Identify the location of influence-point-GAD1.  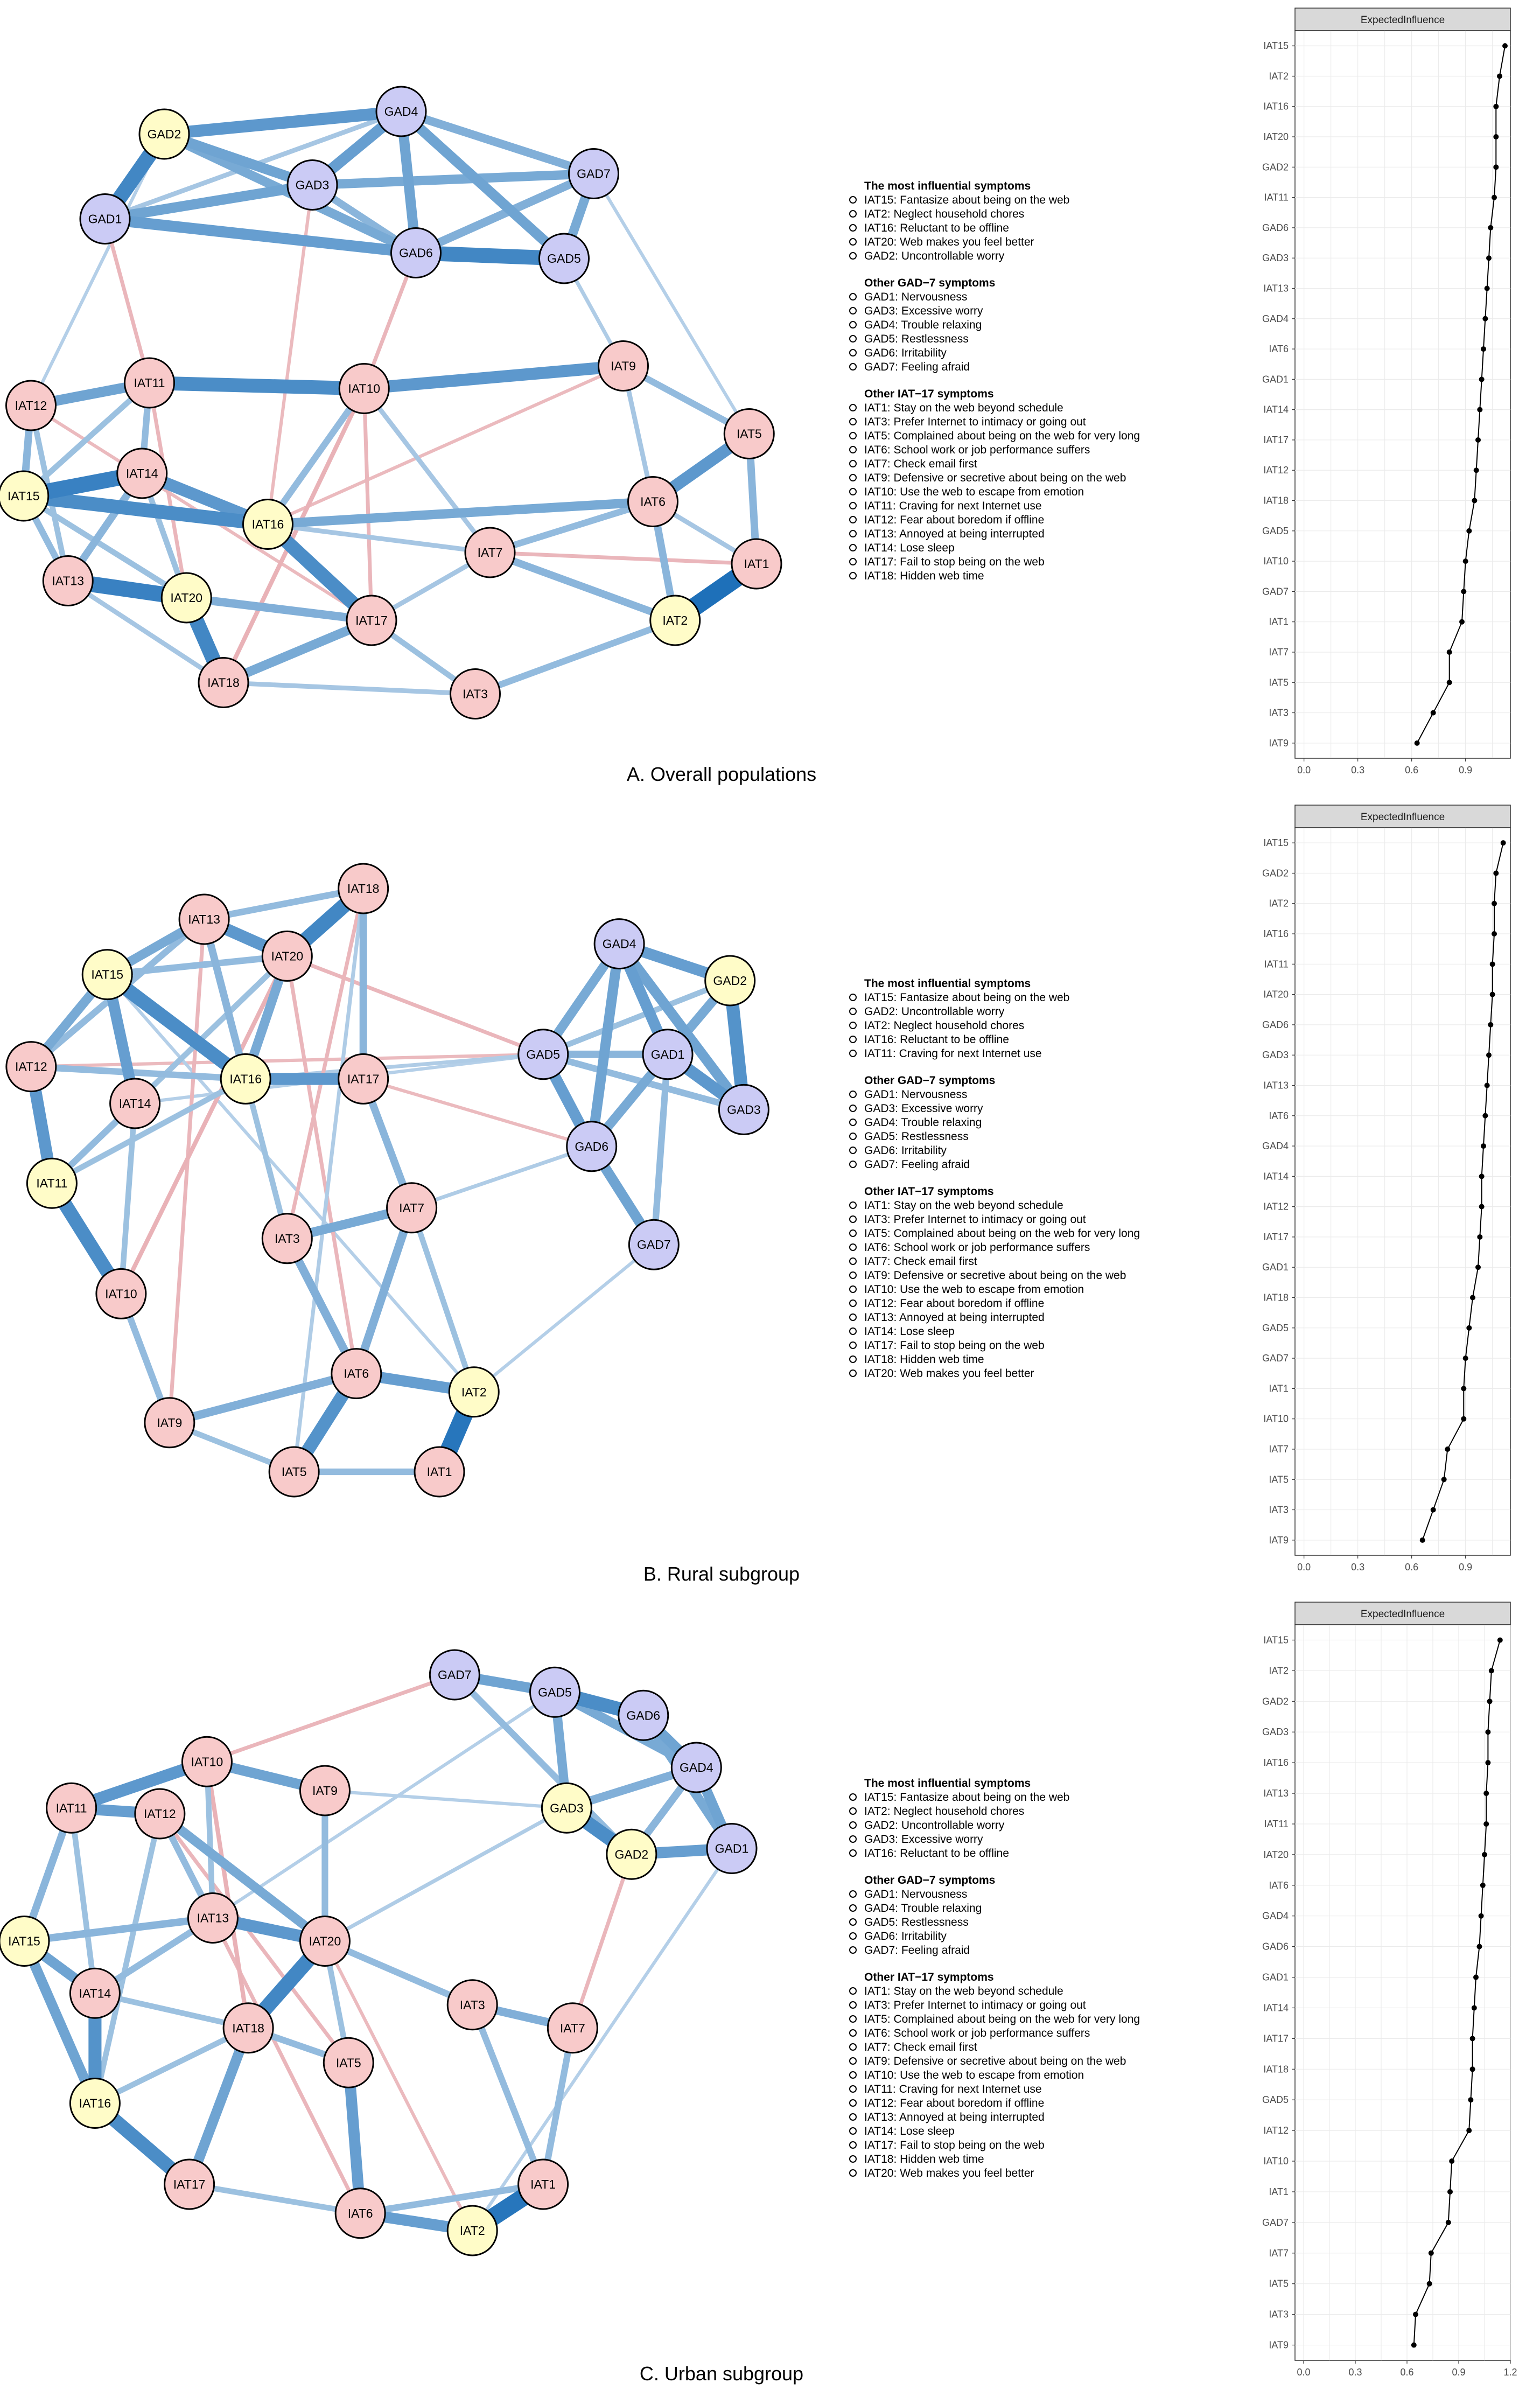
(1478, 1267).